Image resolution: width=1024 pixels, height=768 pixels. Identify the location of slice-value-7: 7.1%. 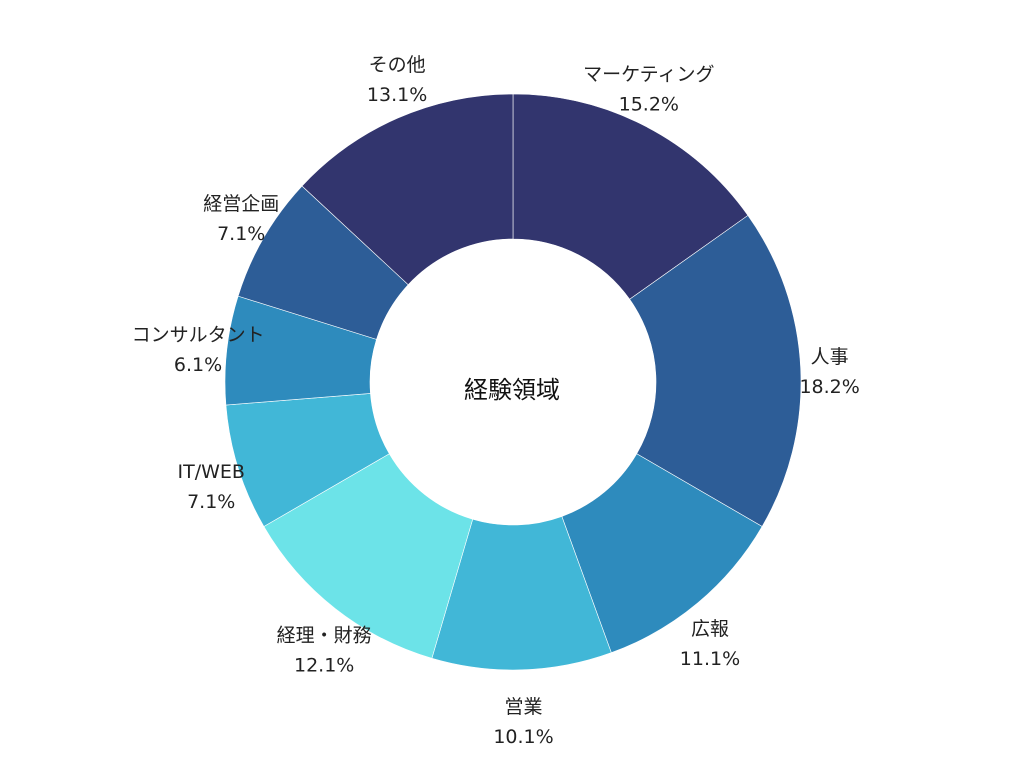
(241, 234).